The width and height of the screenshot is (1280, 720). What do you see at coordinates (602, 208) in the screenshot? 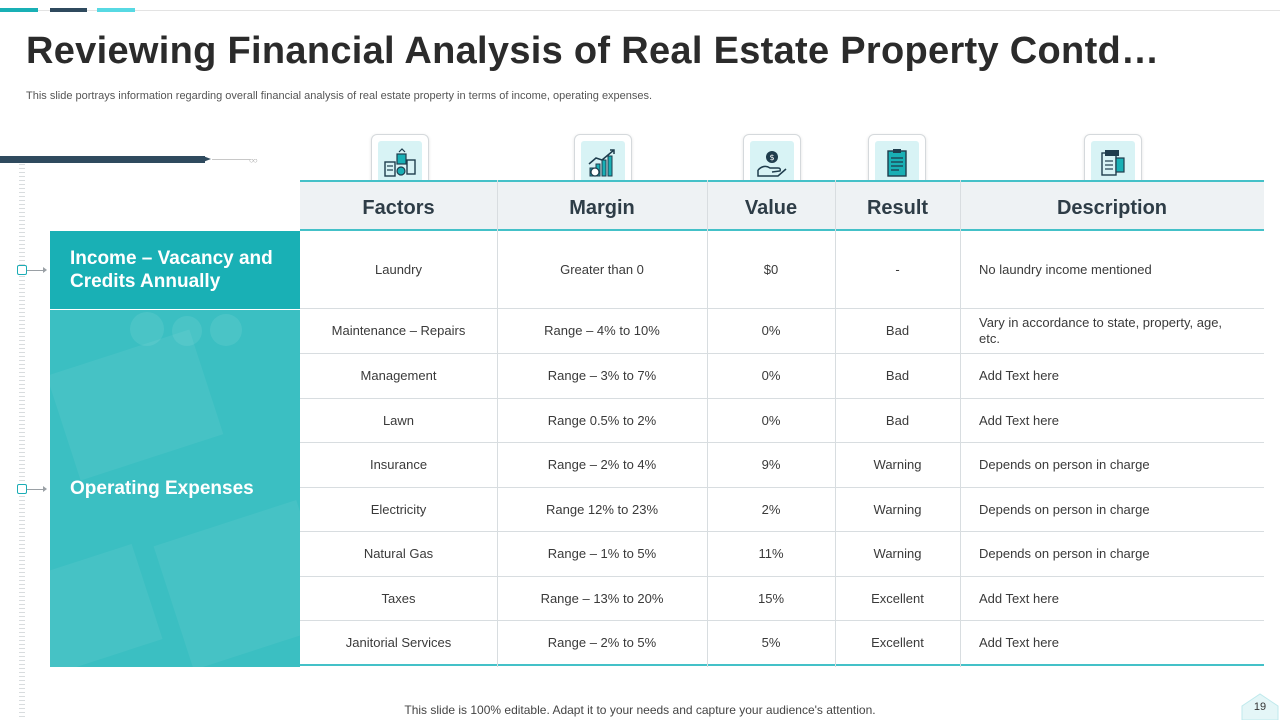
I see `column-header-margin: Margin` at bounding box center [602, 208].